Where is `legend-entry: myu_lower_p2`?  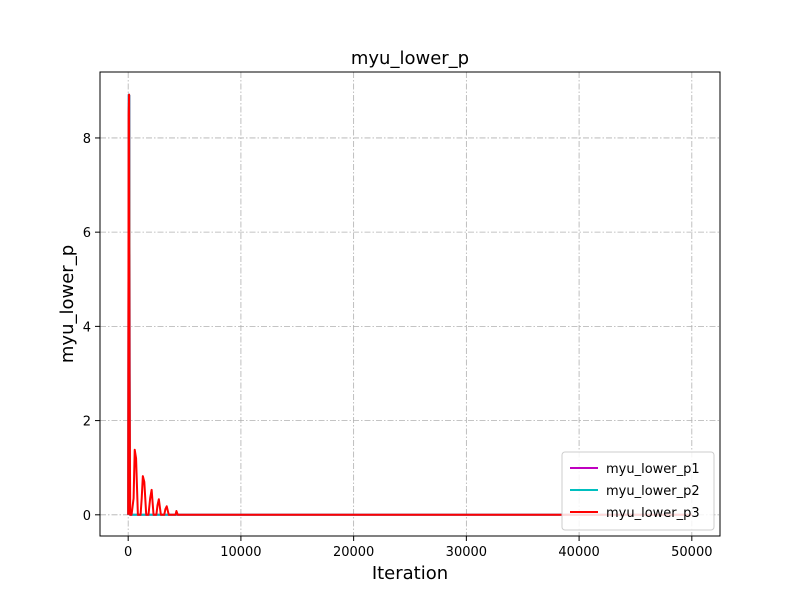
legend-entry: myu_lower_p2 is located at coordinates (653, 491).